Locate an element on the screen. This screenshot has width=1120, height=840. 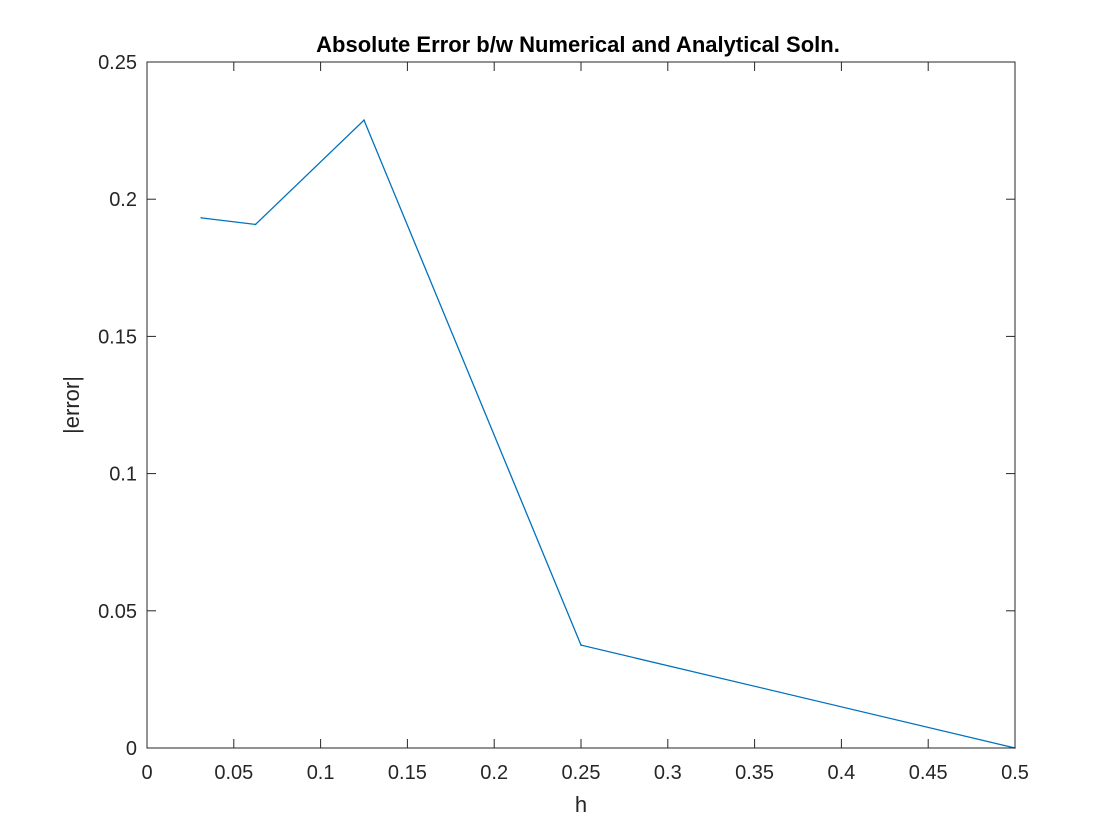
x-axis-label: h is located at coordinates (581, 804).